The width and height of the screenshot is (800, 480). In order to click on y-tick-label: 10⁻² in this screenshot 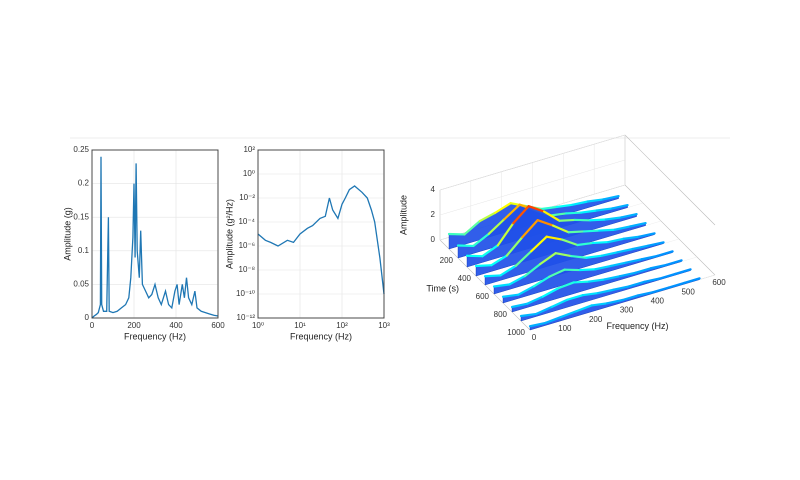, I will do `click(247, 197)`.